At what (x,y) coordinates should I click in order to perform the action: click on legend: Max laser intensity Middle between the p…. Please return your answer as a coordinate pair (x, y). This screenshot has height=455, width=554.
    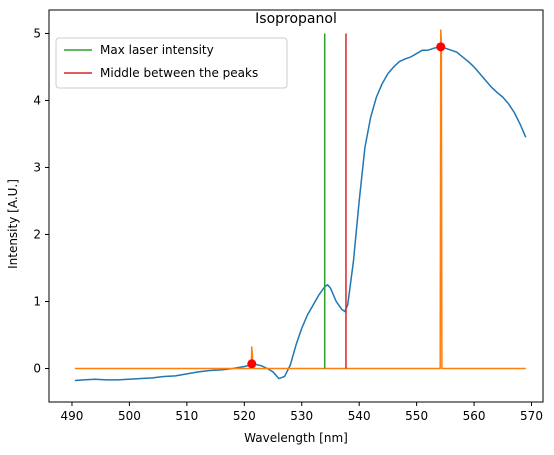
    Looking at the image, I should click on (171, 63).